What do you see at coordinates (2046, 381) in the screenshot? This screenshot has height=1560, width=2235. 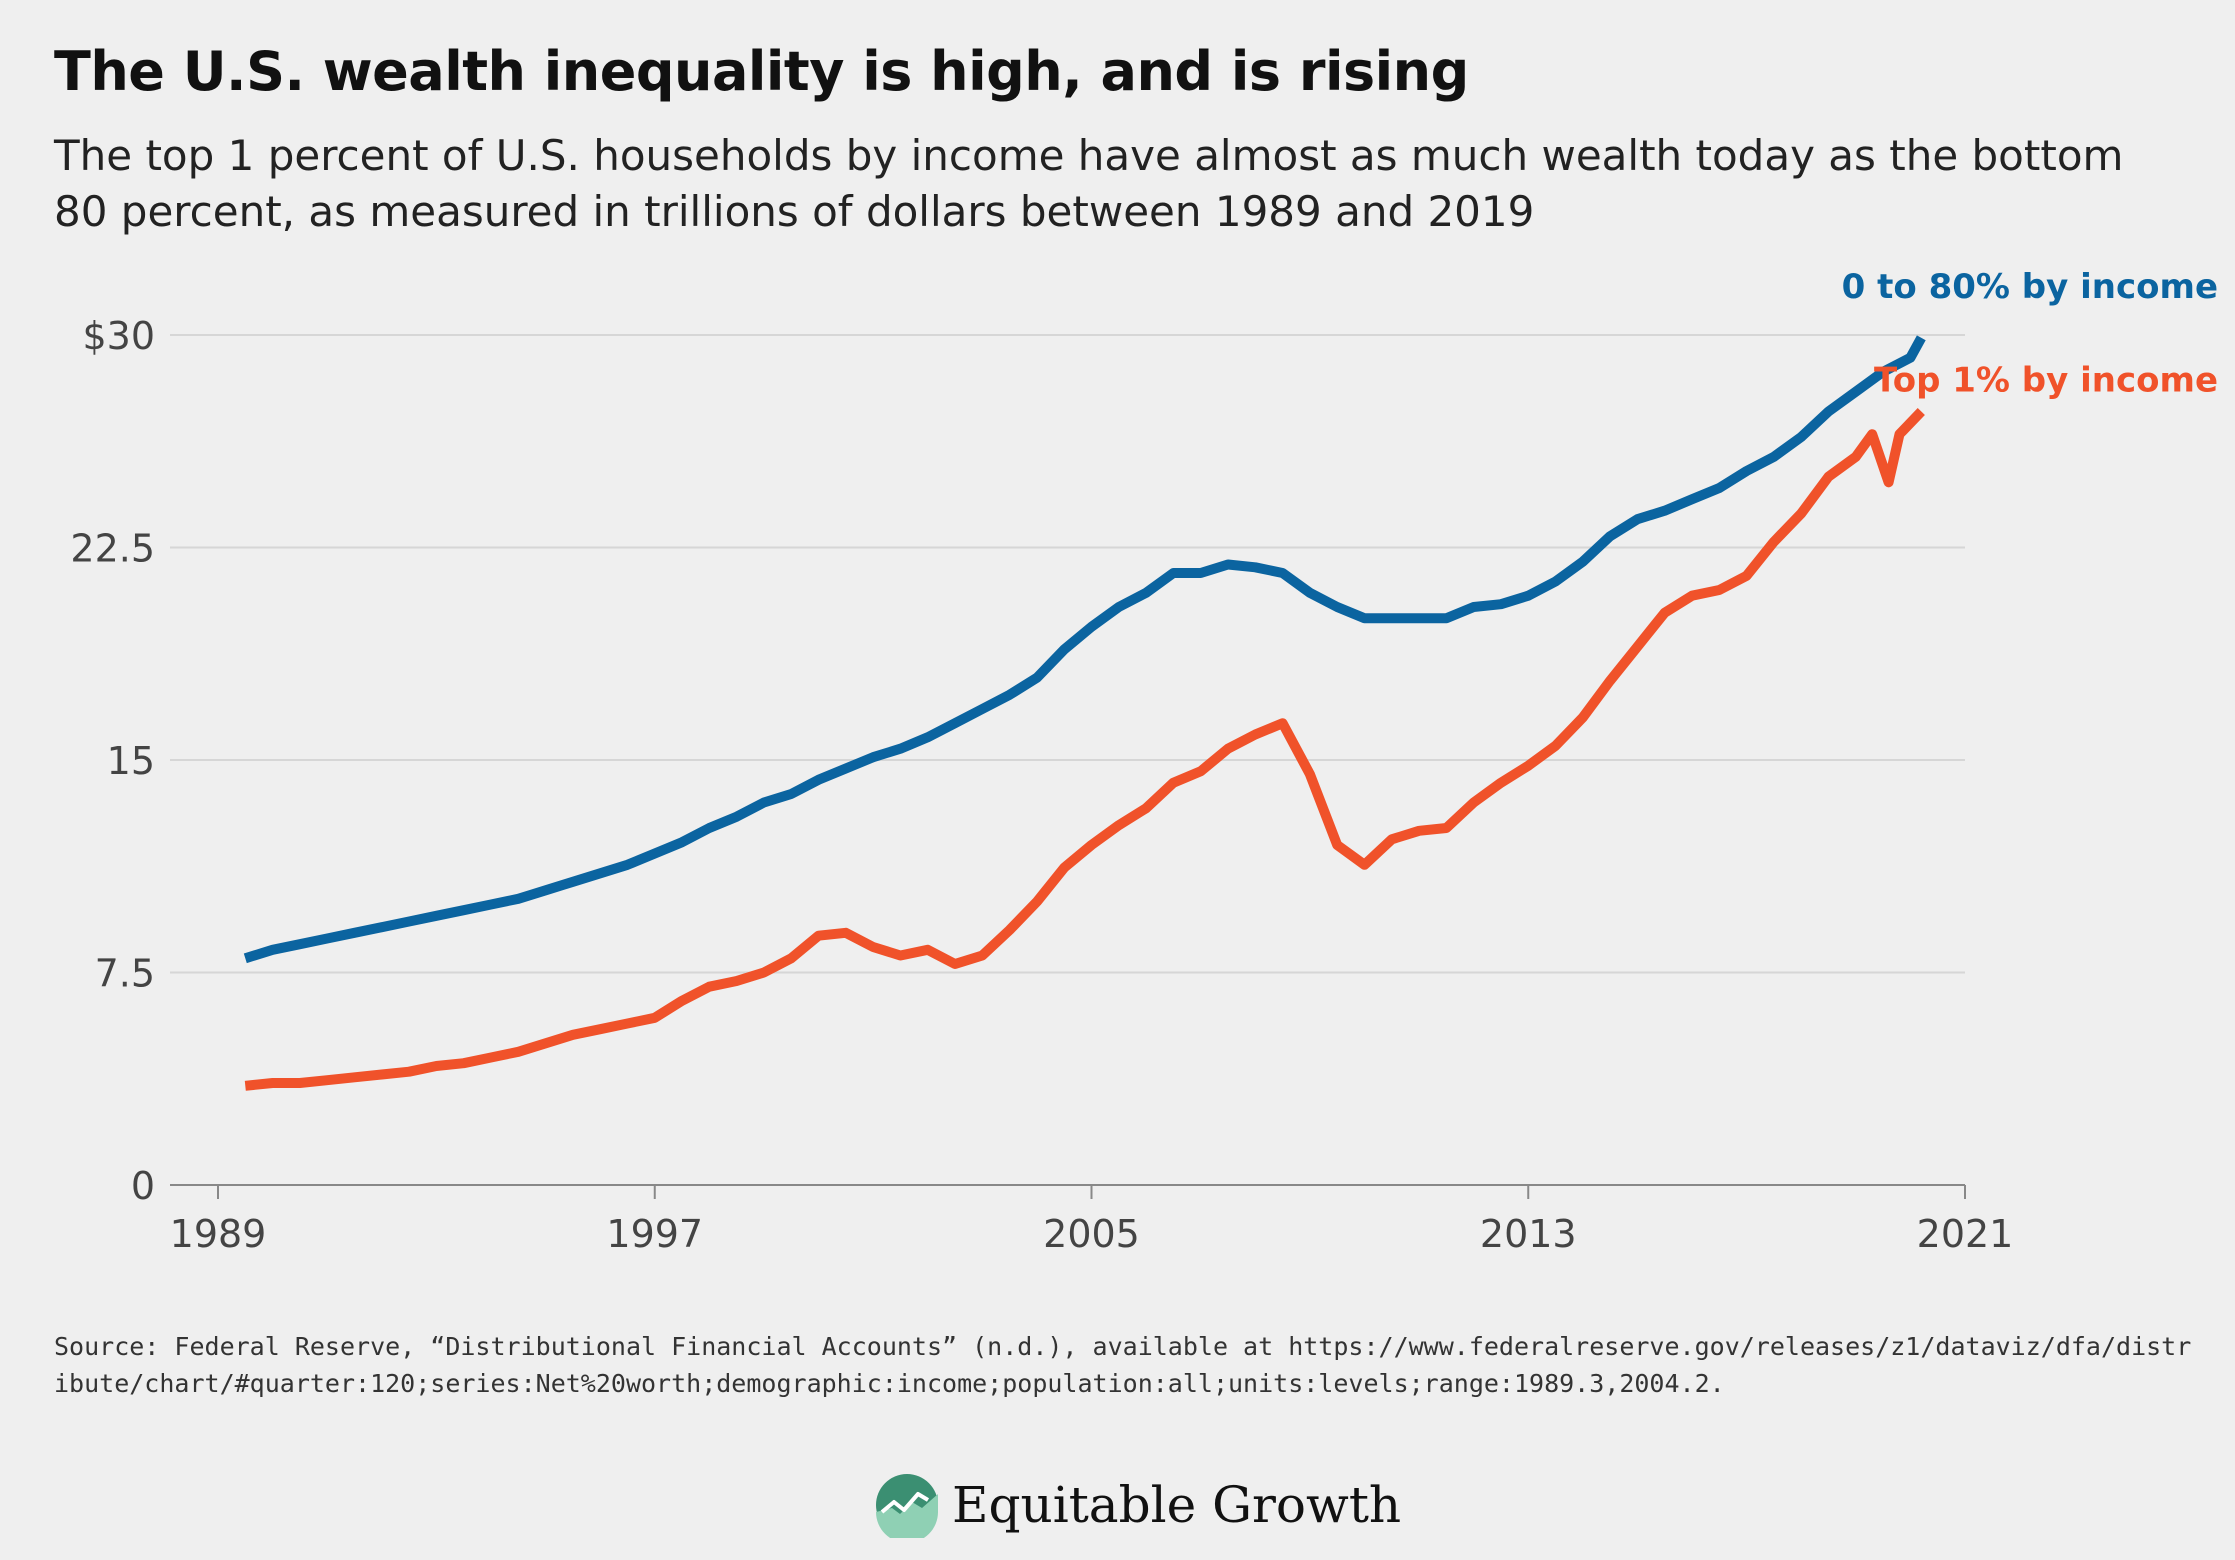 I see `label-top-1: Top 1% by income` at bounding box center [2046, 381].